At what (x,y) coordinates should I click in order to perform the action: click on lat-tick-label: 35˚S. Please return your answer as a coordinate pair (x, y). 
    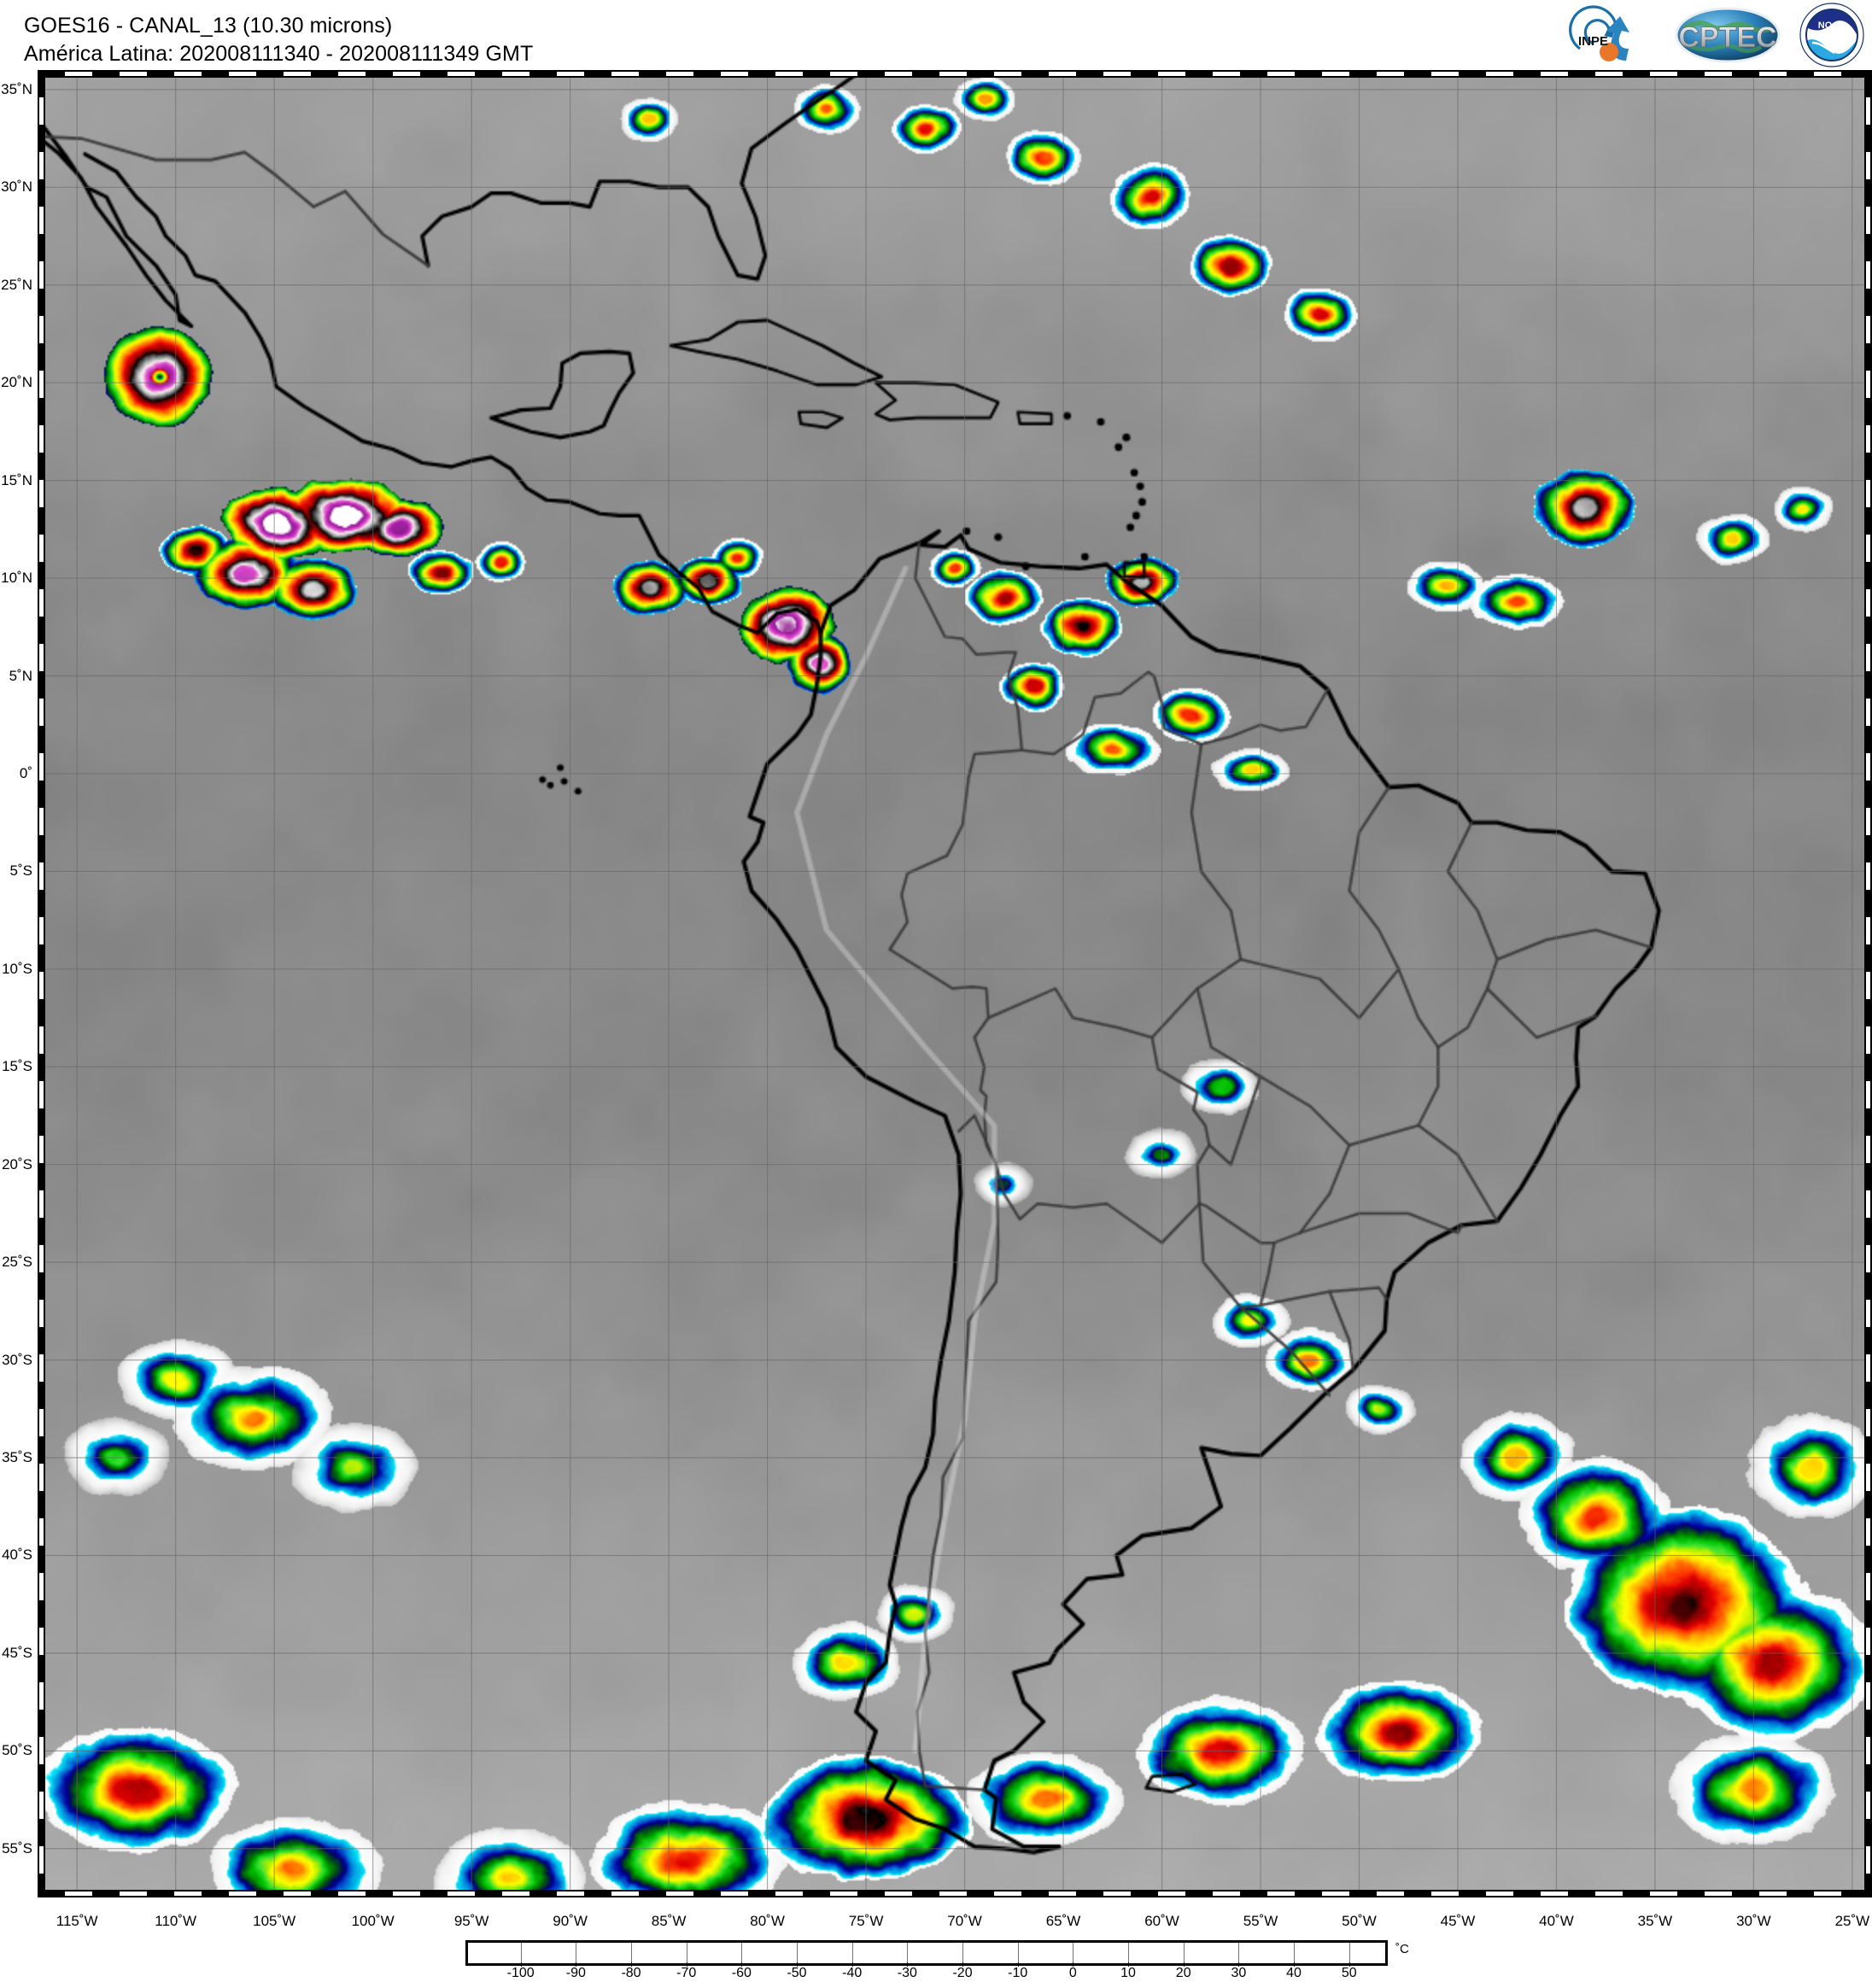
    Looking at the image, I should click on (17, 1457).